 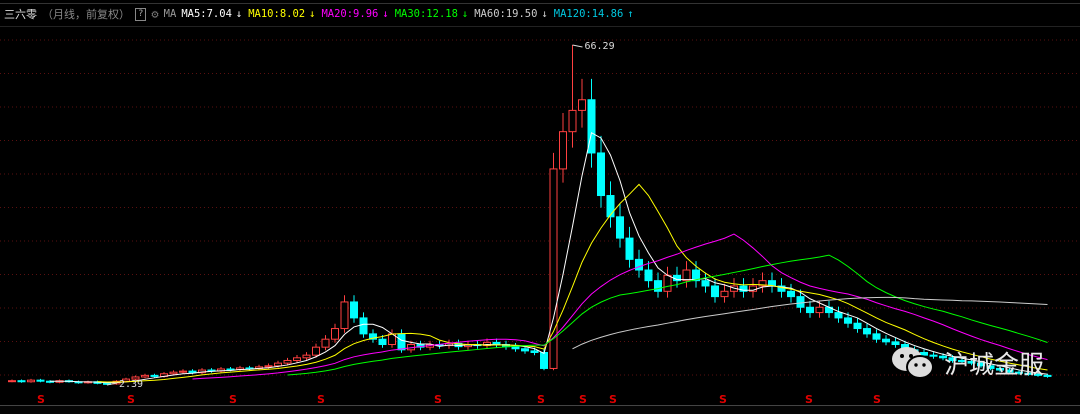 What do you see at coordinates (577, 46) in the screenshot?
I see `max-pointer` at bounding box center [577, 46].